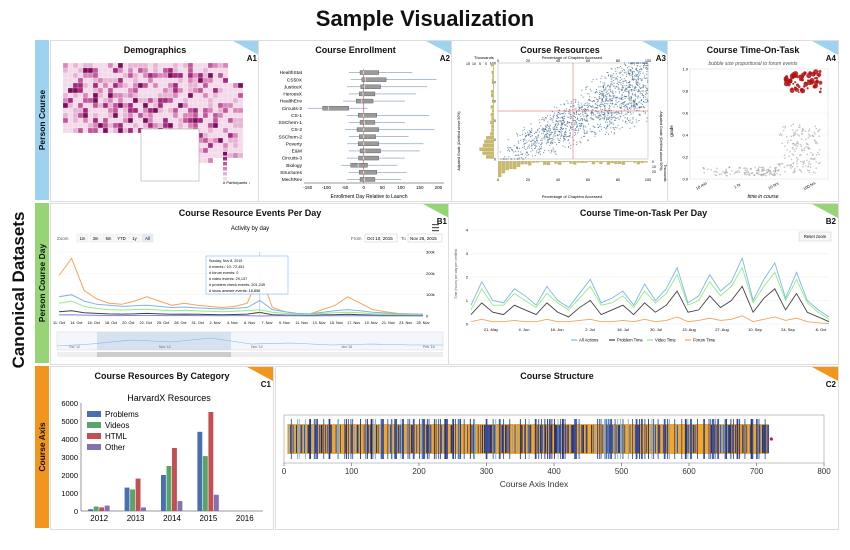 This screenshot has height=550, width=850. Describe the element at coordinates (292, 109) in the screenshot. I see `category-label: Circuits-2` at that location.